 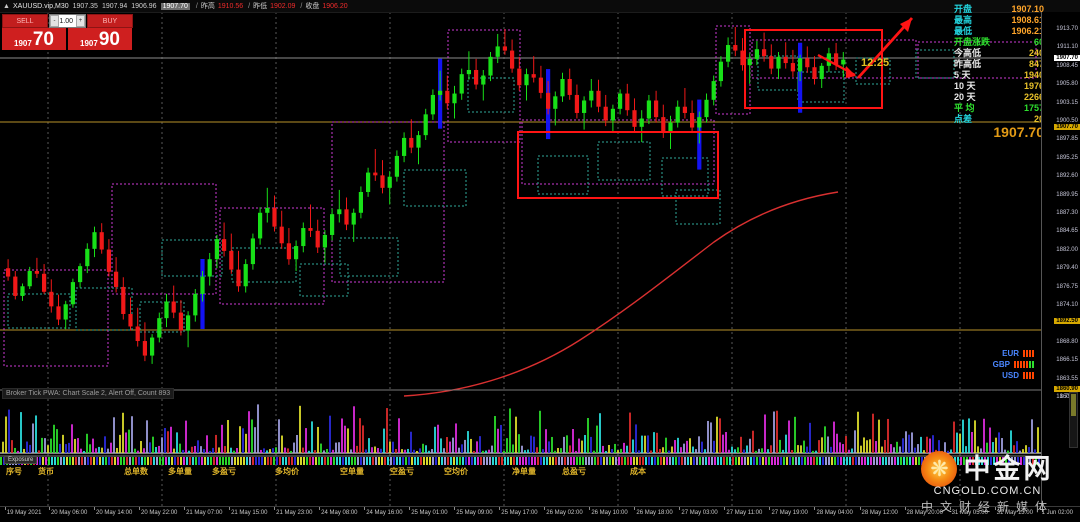 I want to click on exposure-tab: Exposure, so click(x=21, y=460).